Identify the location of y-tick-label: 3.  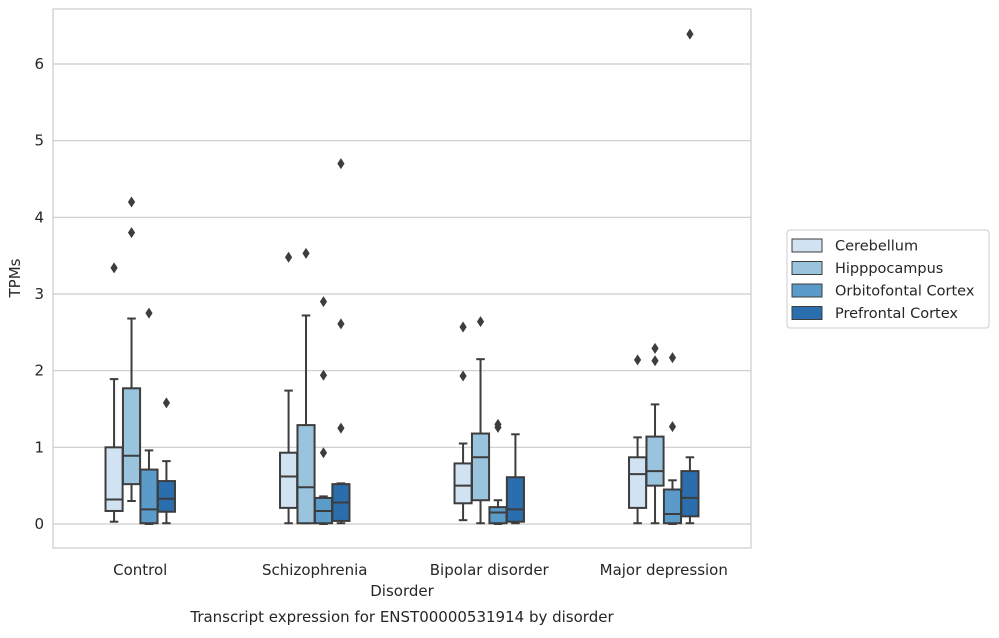
(39, 294).